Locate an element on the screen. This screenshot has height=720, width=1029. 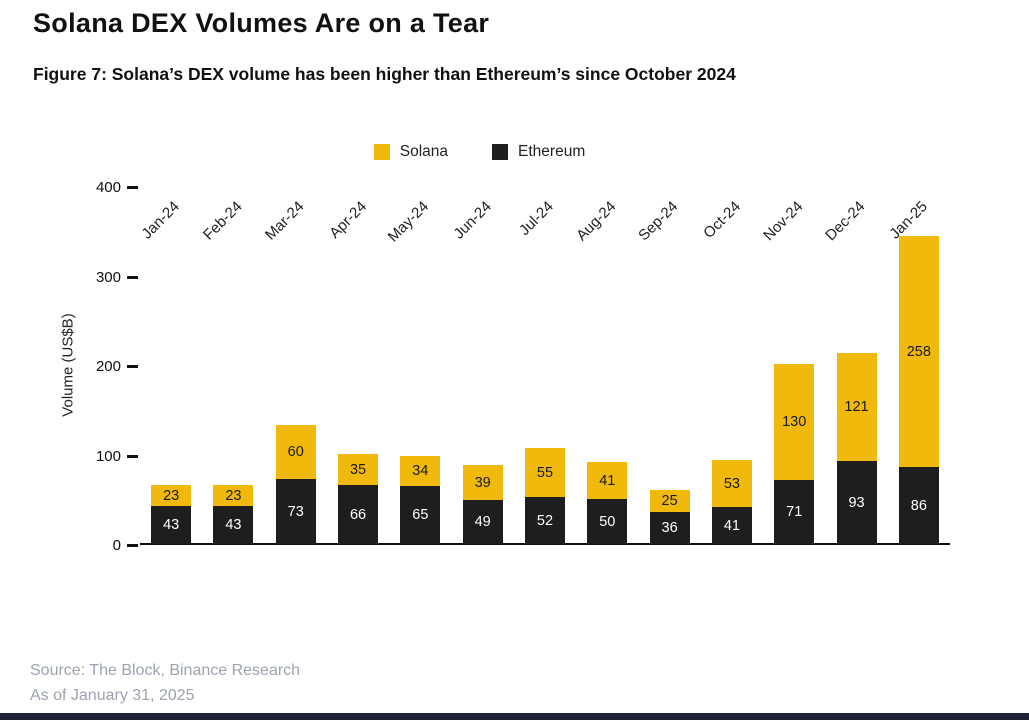
y-axis-label: Volume (US$B) is located at coordinates (68, 365).